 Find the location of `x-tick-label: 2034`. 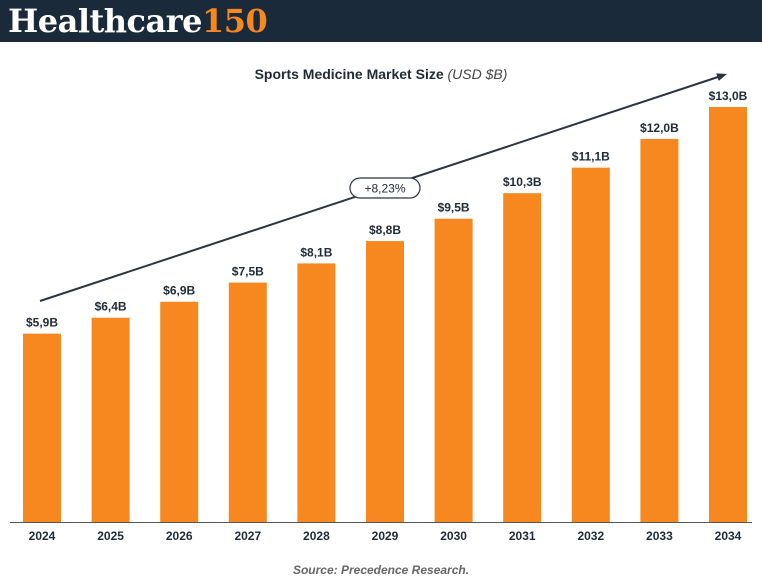

x-tick-label: 2034 is located at coordinates (728, 536).